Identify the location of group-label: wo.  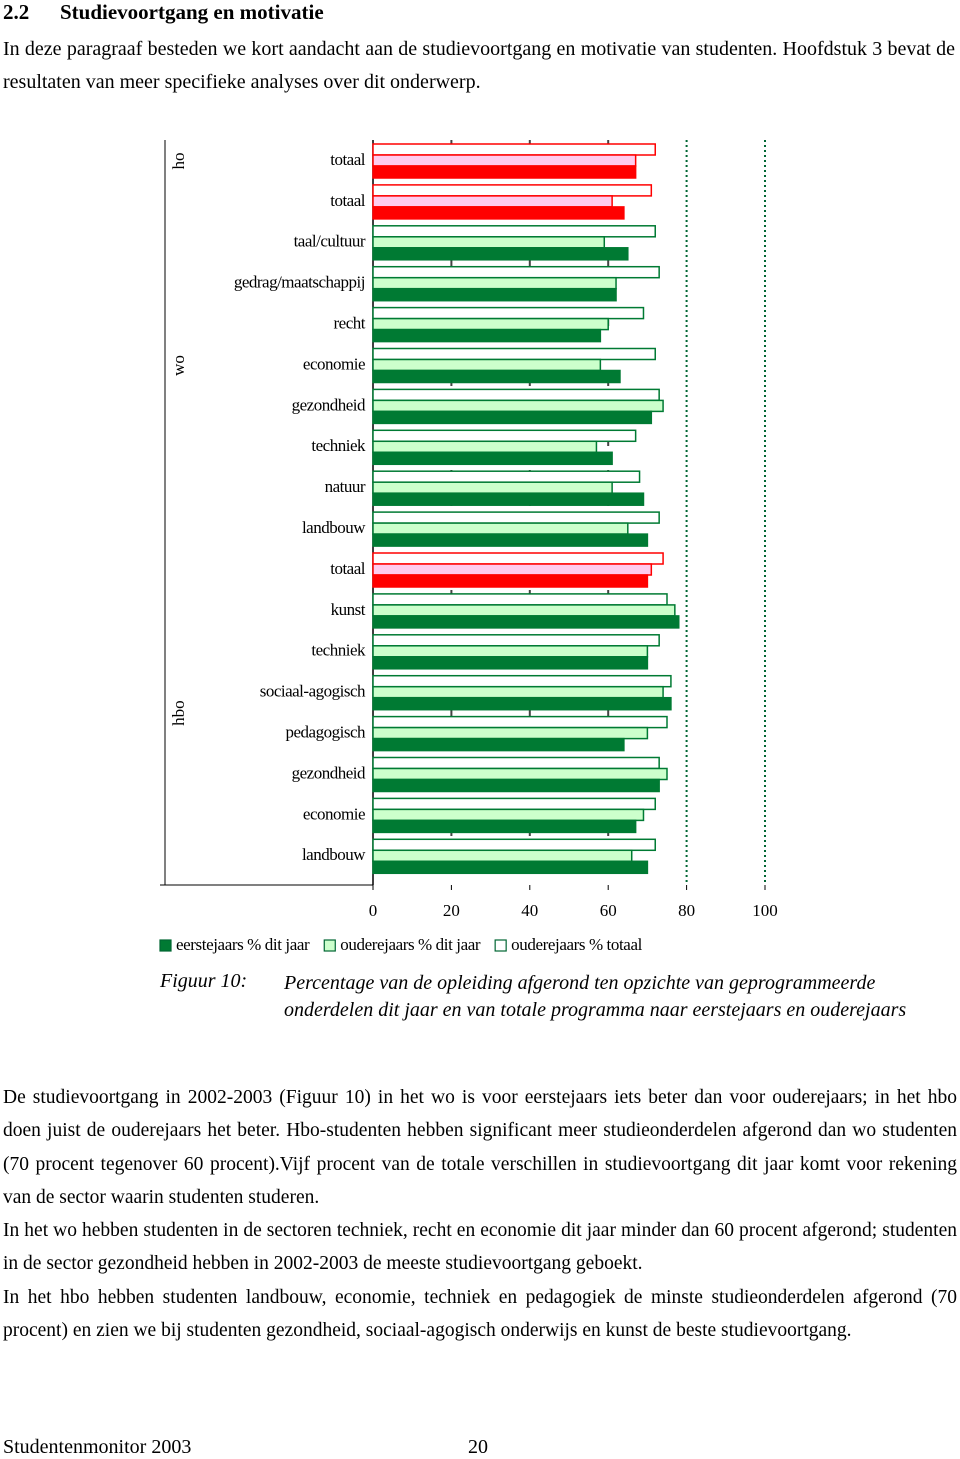
(178, 365).